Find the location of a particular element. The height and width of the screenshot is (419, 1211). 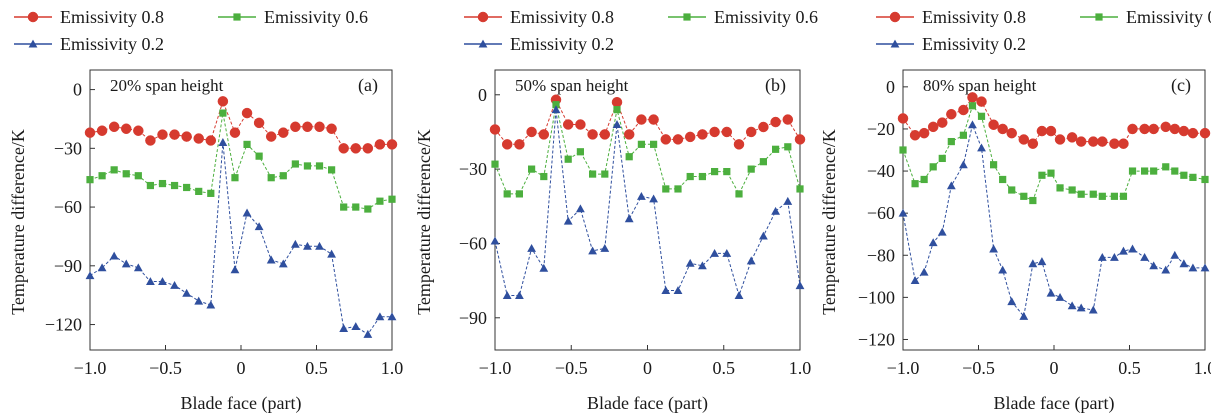

y-tick-label: 0 is located at coordinates (890, 87).